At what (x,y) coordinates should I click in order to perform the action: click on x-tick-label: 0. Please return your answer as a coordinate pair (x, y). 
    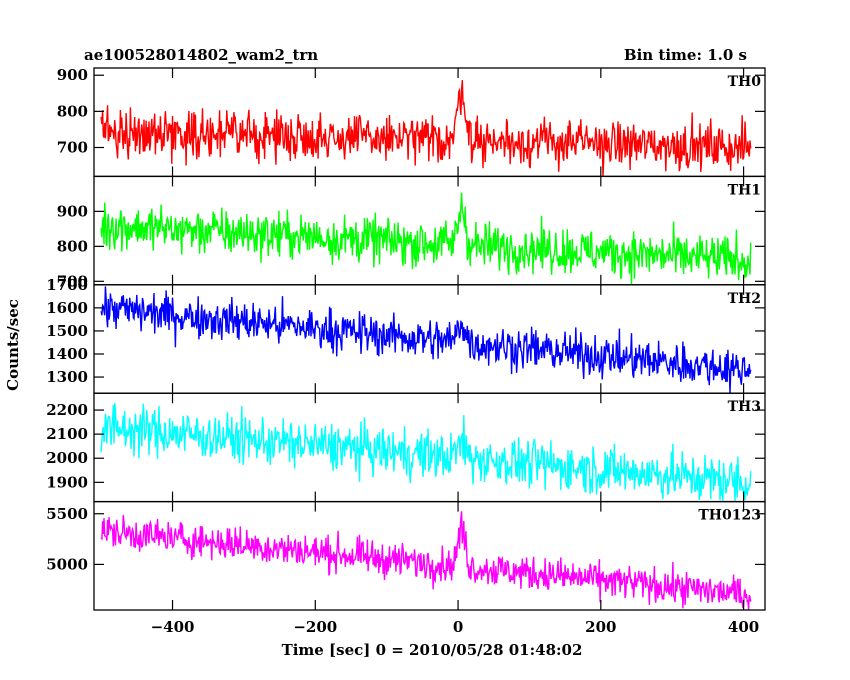
    Looking at the image, I should click on (458, 627).